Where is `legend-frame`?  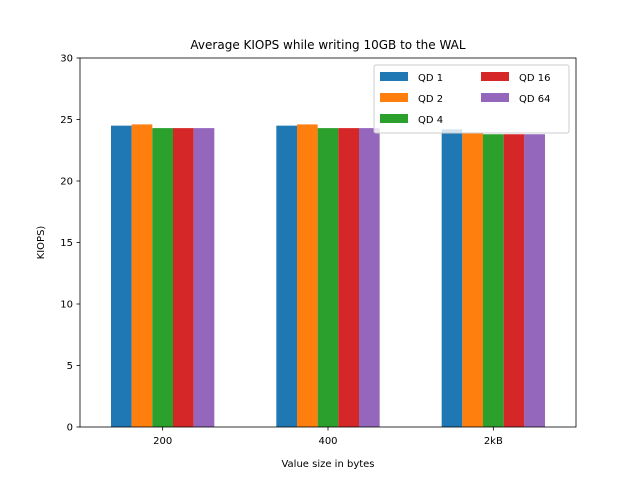 legend-frame is located at coordinates (471, 99).